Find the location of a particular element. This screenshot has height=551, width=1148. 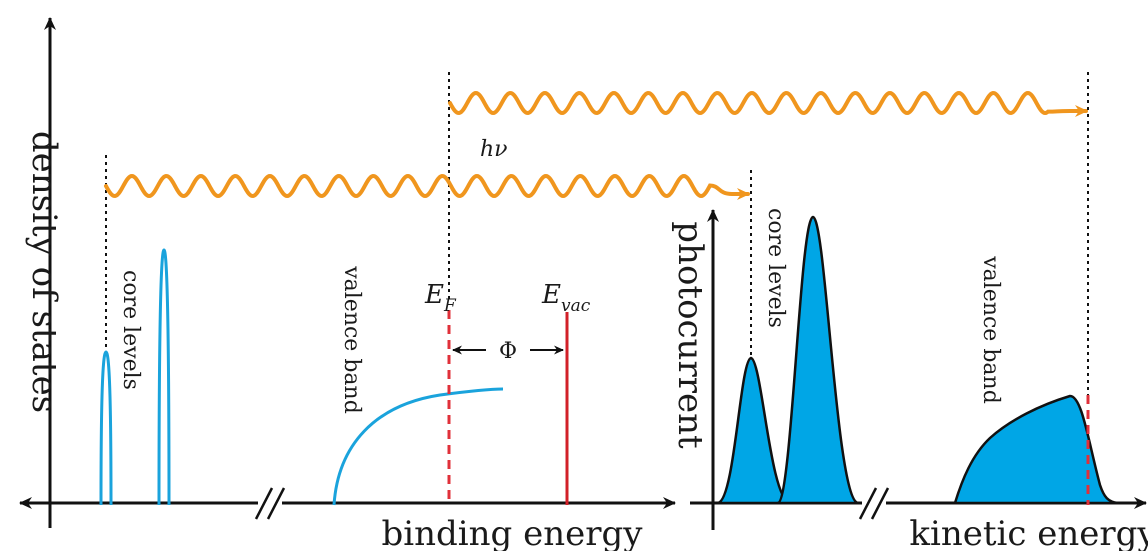

valence-band-curve is located at coordinates (418, 446).